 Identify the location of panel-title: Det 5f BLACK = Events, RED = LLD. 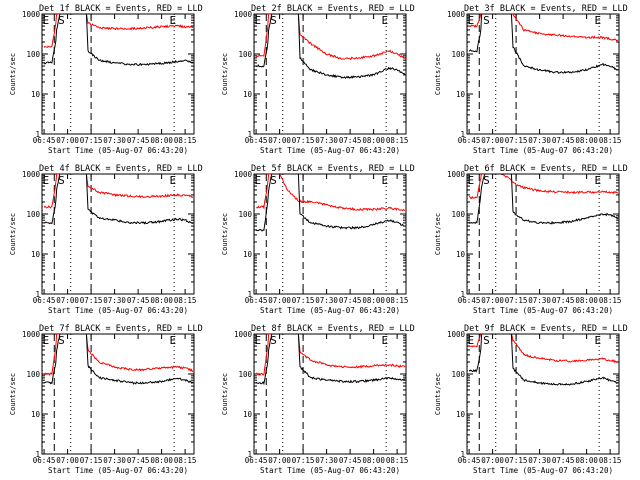
(333, 169).